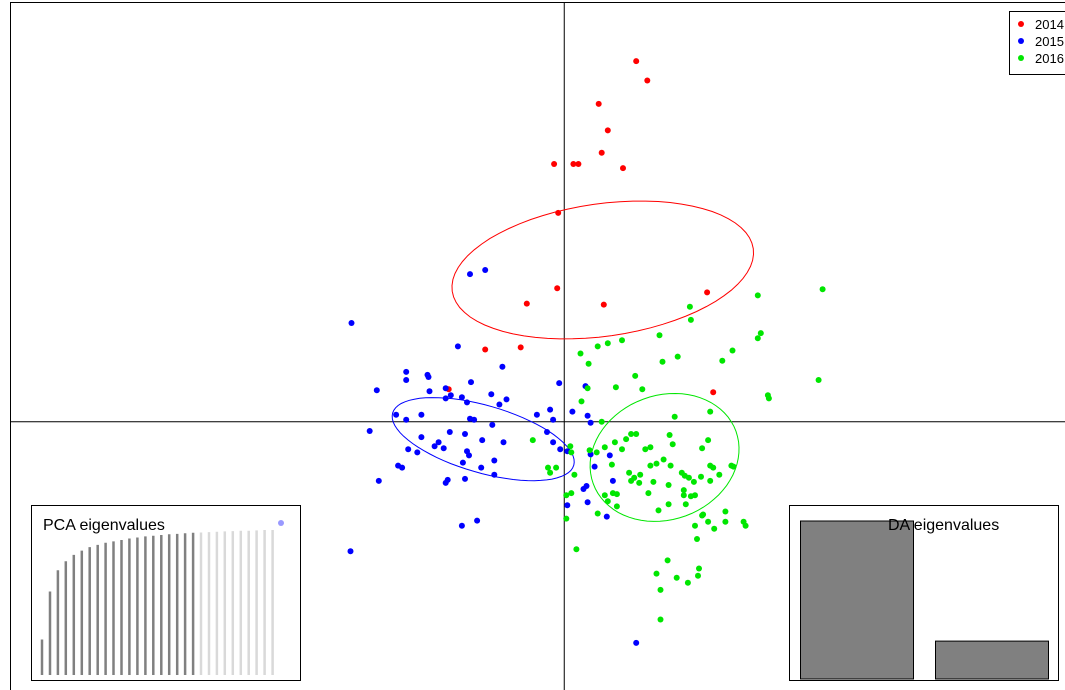 This screenshot has height=690, width=1065. Describe the element at coordinates (1049, 24) in the screenshot. I see `legend-label-2014: 2014` at that location.